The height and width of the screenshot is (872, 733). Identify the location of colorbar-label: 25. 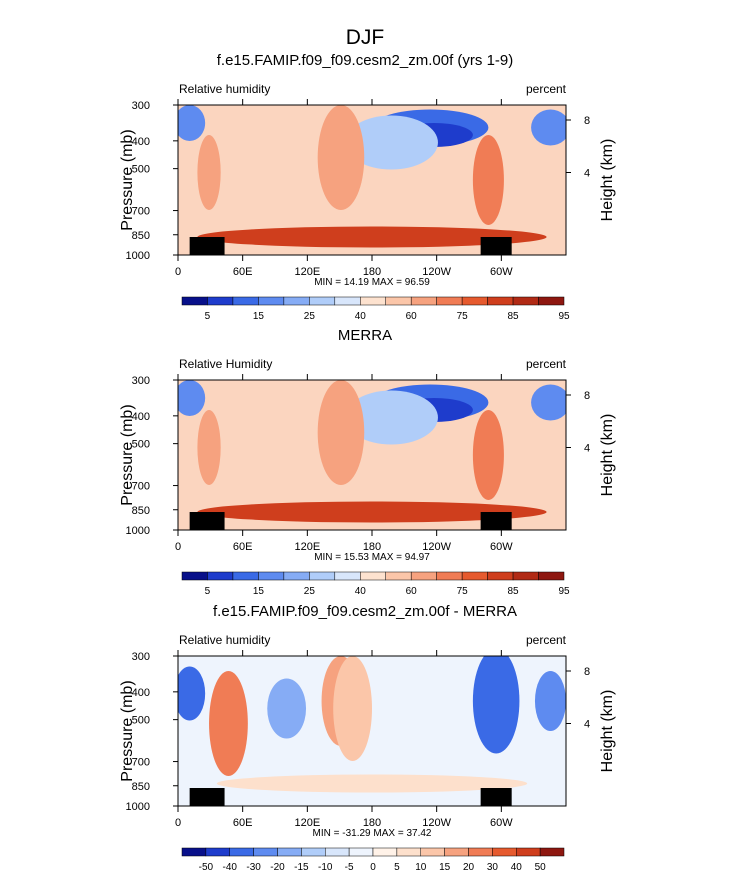
(310, 591).